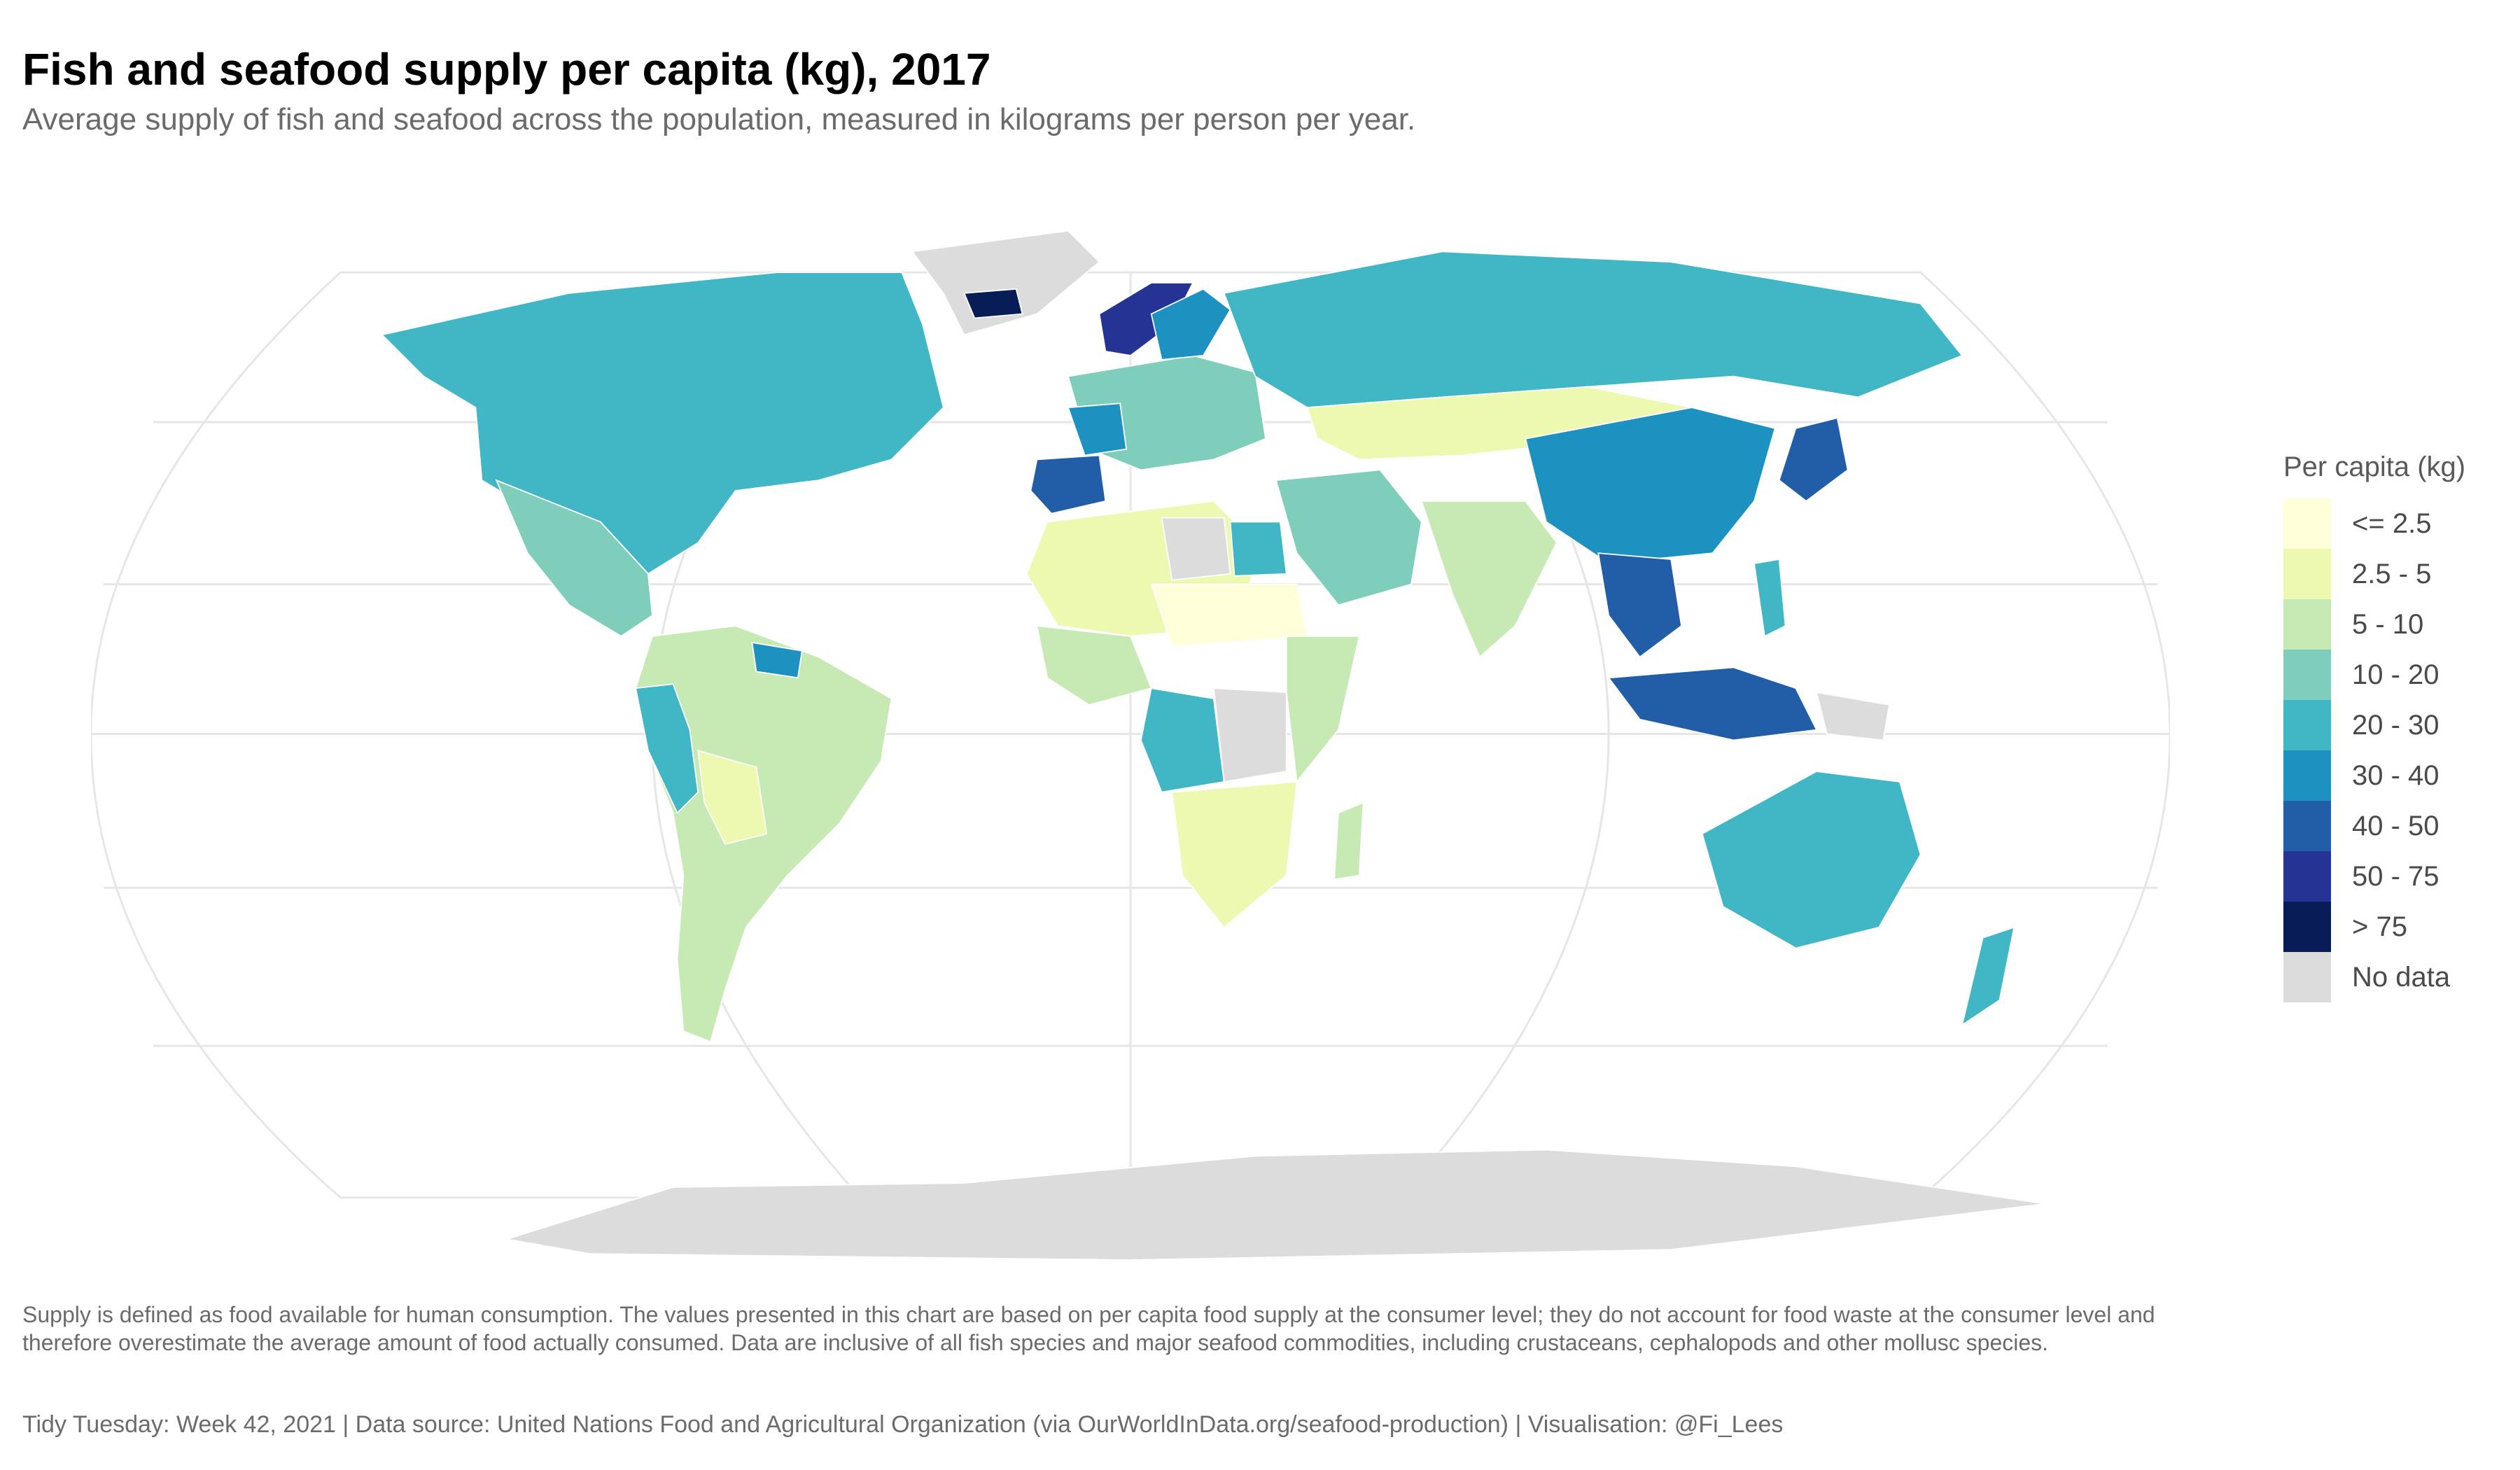  What do you see at coordinates (1322, 710) in the screenshot?
I see `region-east-africa: East Africa` at bounding box center [1322, 710].